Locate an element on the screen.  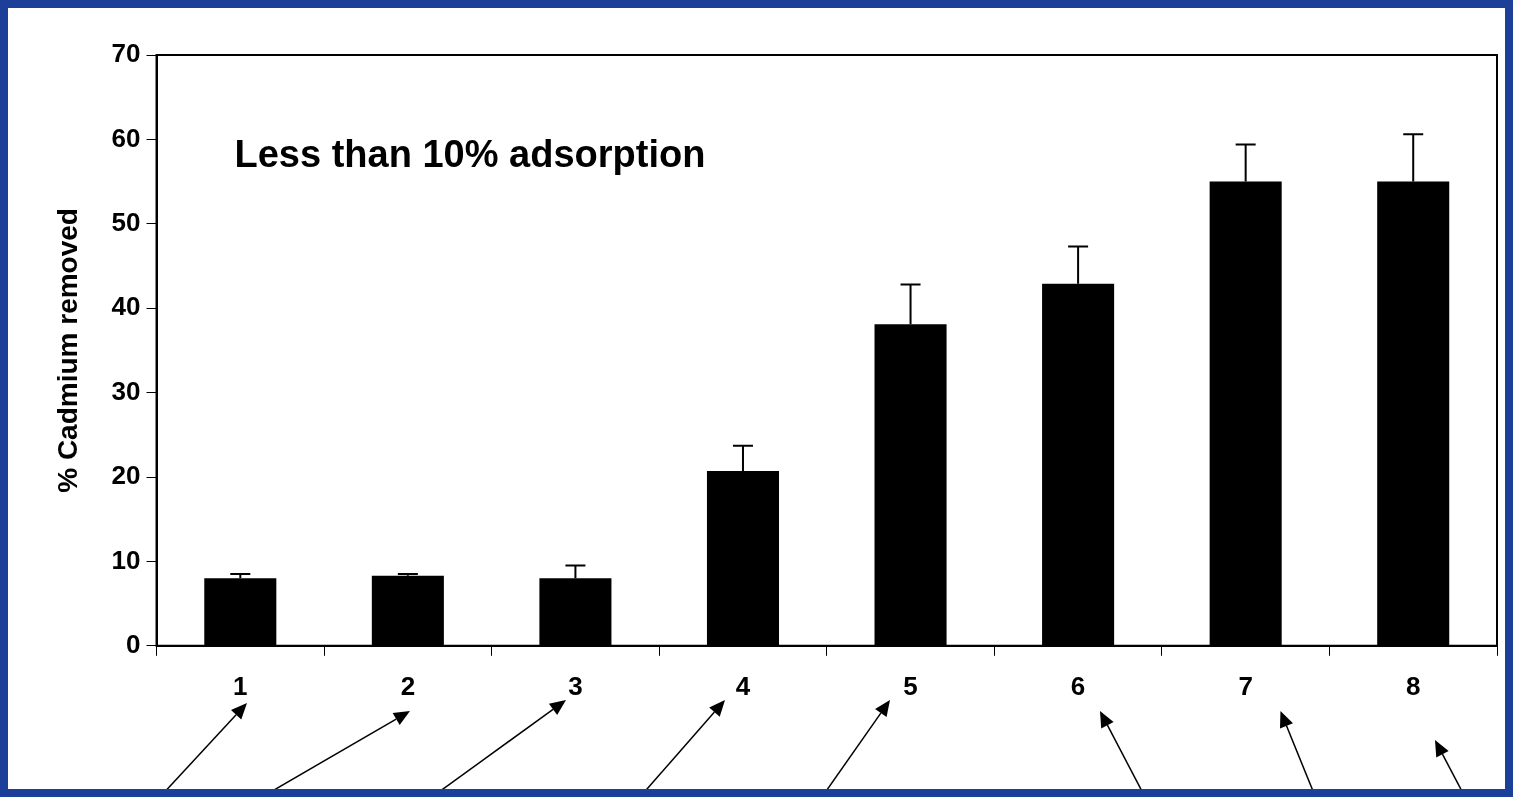
x-tick-label: 4 is located at coordinates (743, 685).